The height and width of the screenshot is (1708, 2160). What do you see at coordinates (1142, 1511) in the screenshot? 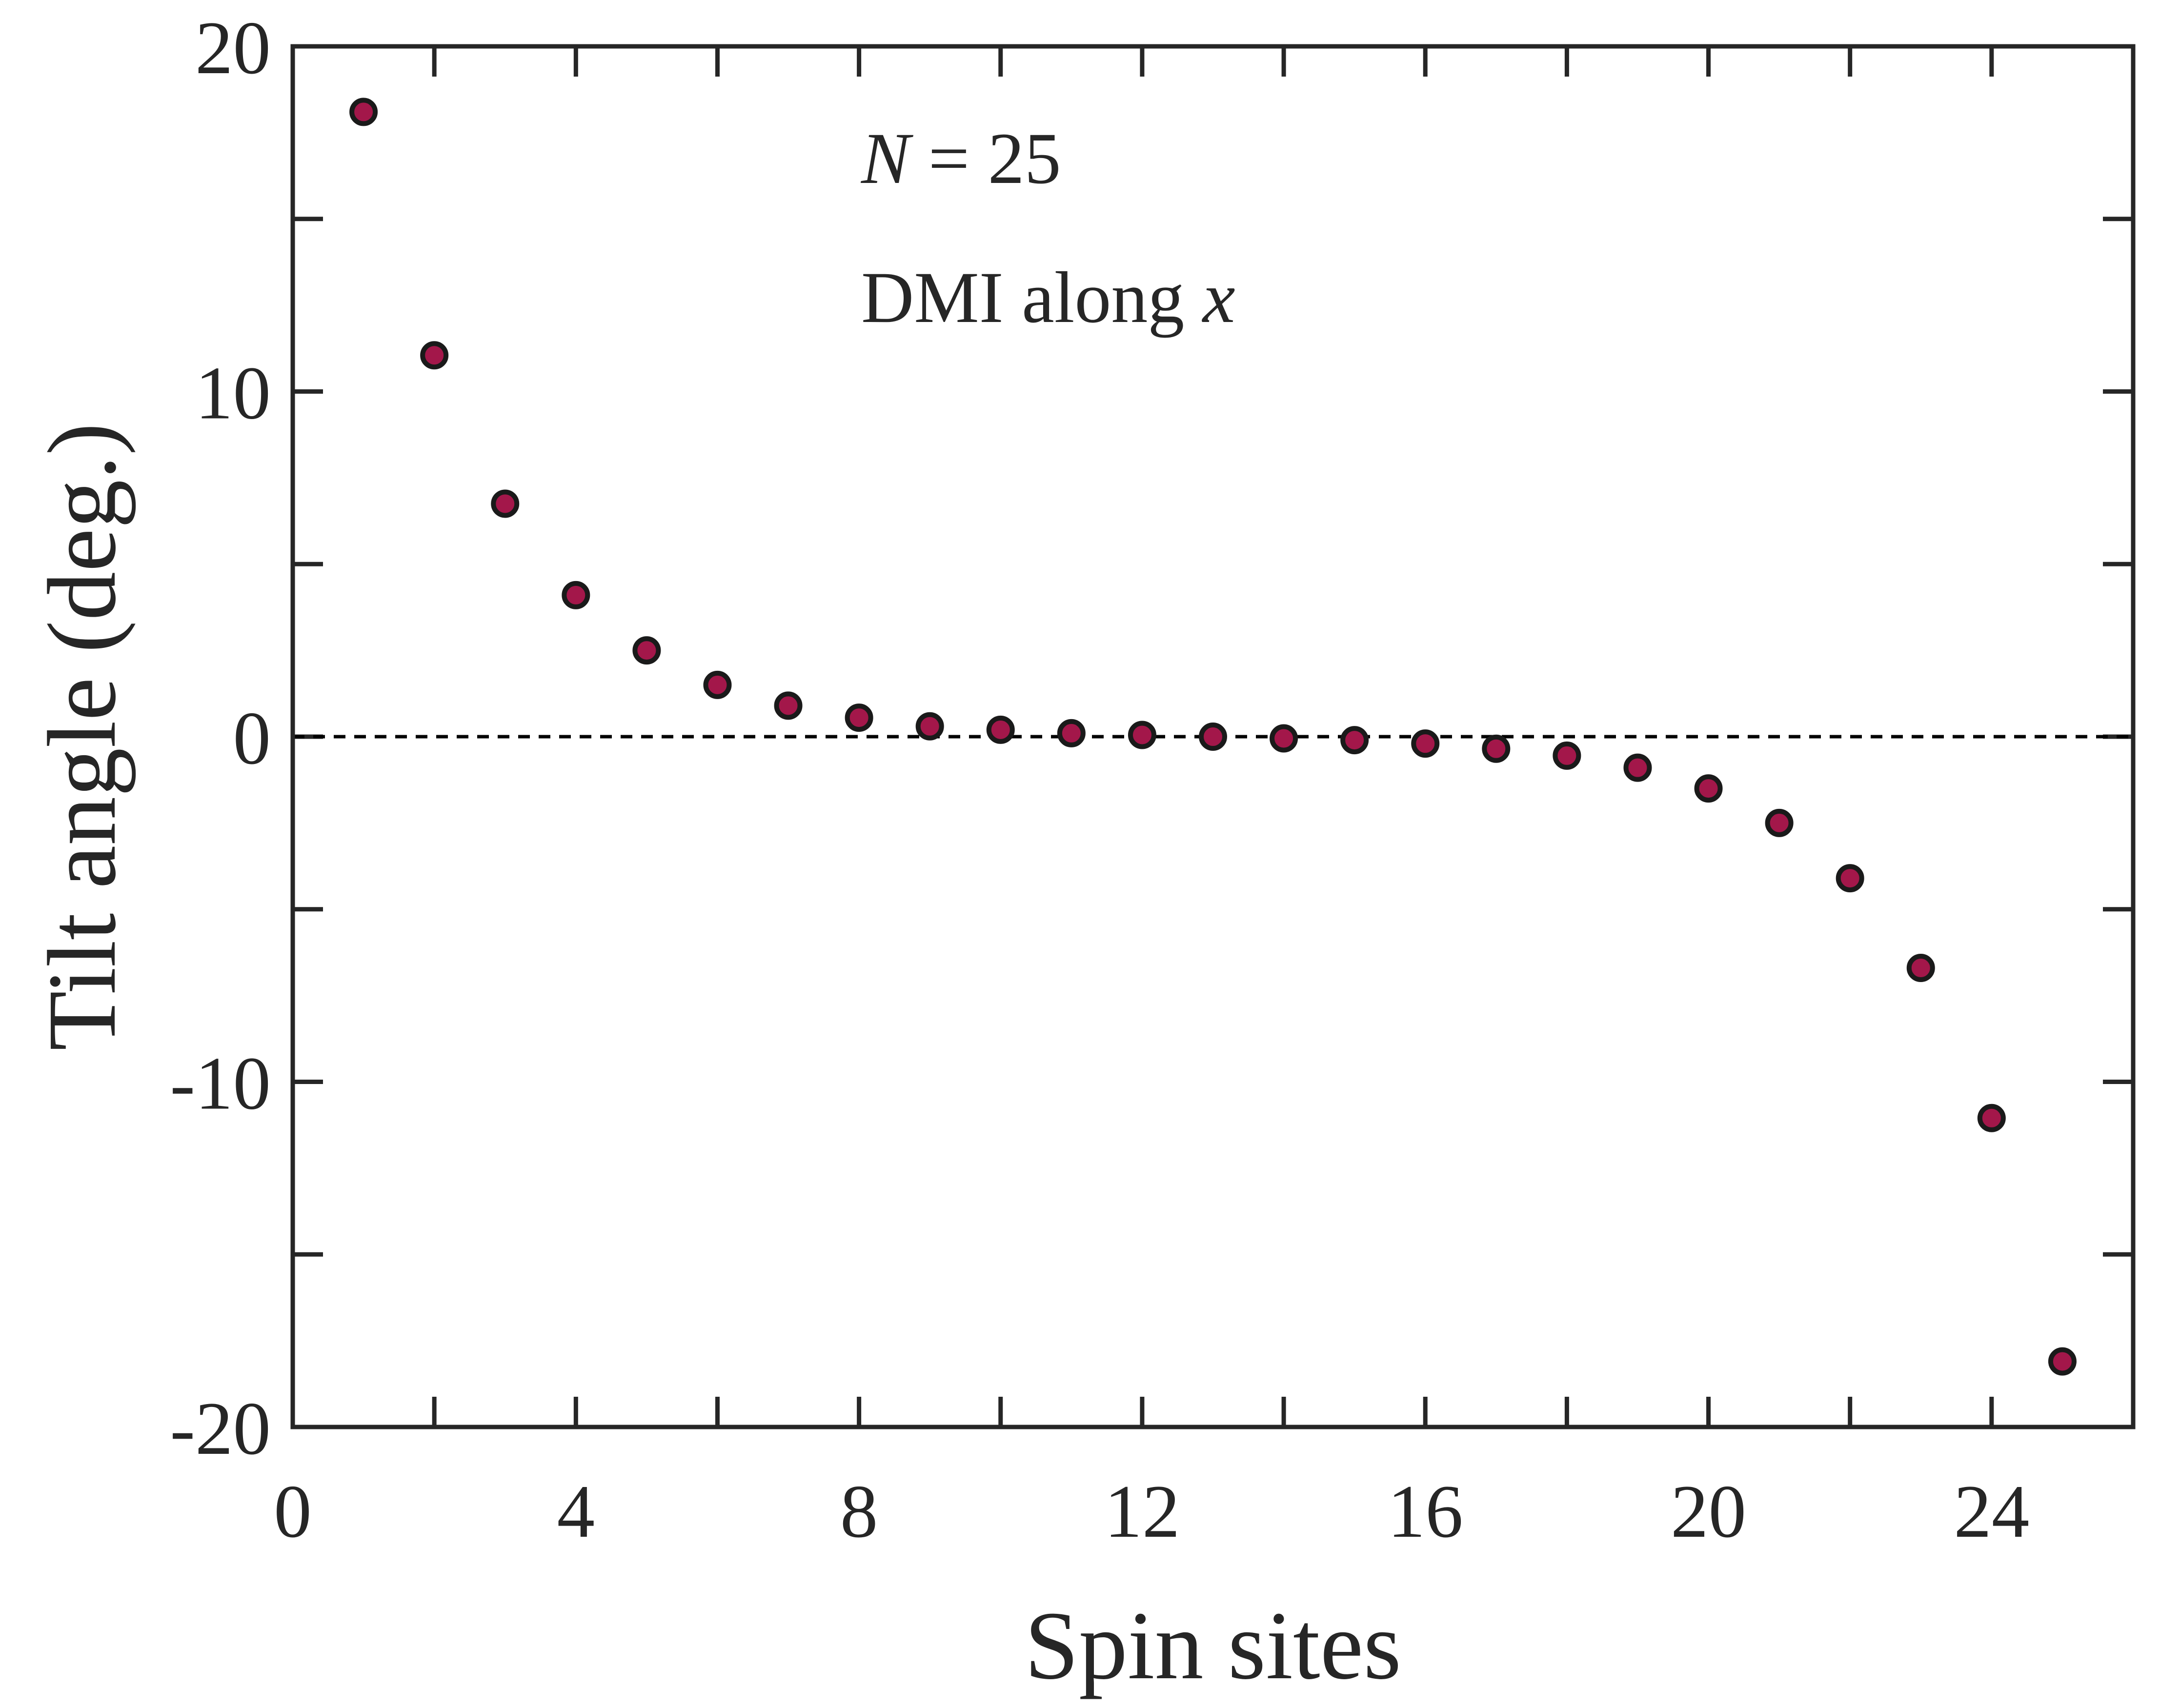
I see `x-tick-label: 12` at bounding box center [1142, 1511].